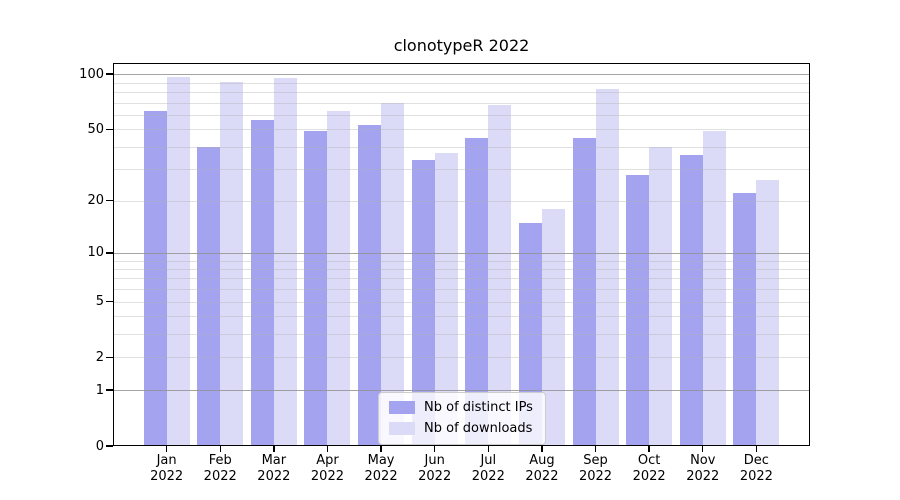  Describe the element at coordinates (99, 302) in the screenshot. I see `y-tick-label: 5` at that location.